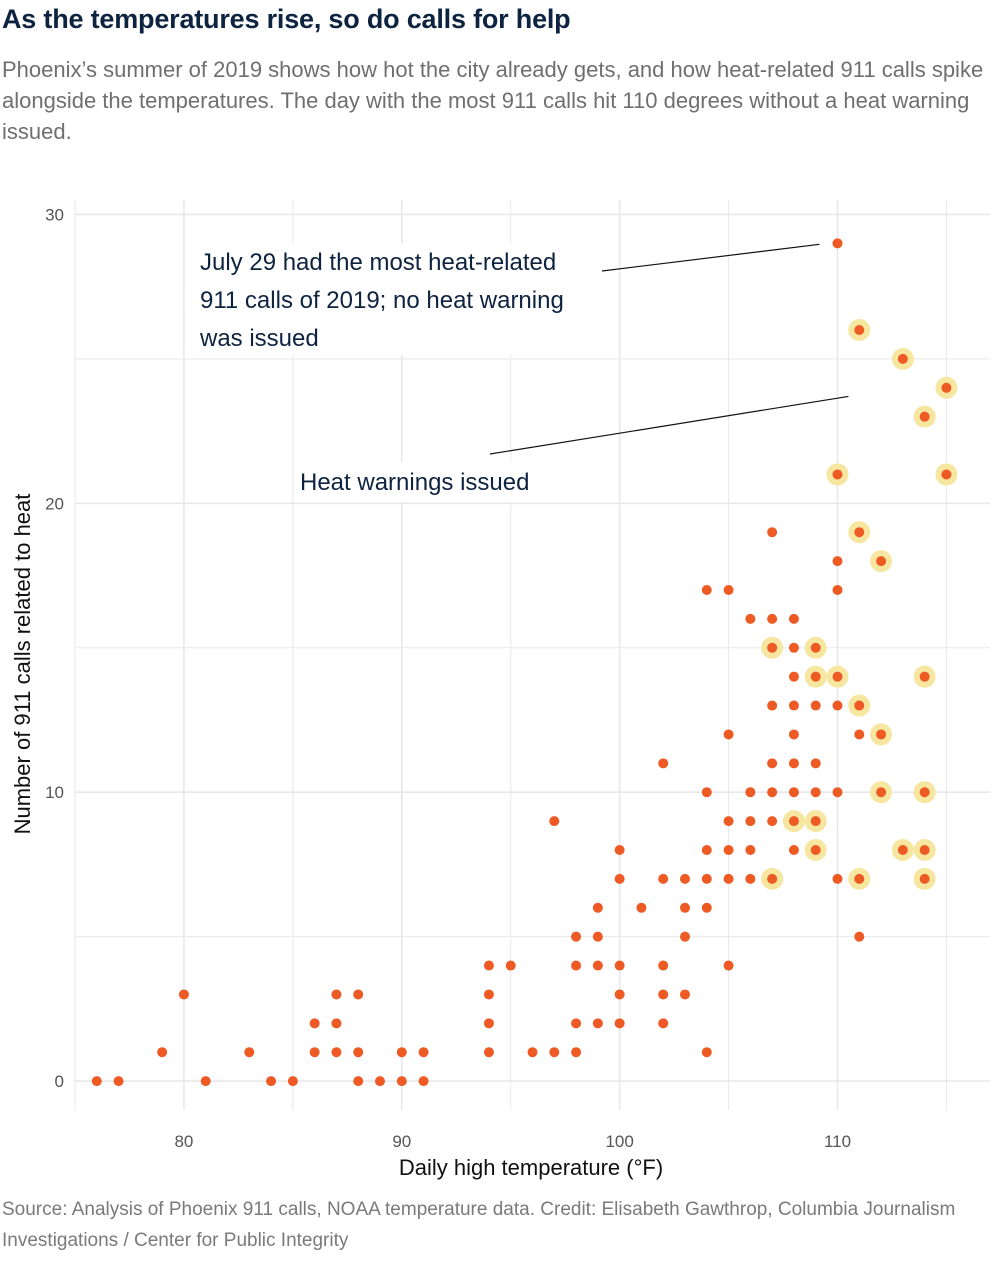 Image resolution: width=1000 pixels, height=1283 pixels. Describe the element at coordinates (619, 1141) in the screenshot. I see `x-tick-label: 100` at that location.